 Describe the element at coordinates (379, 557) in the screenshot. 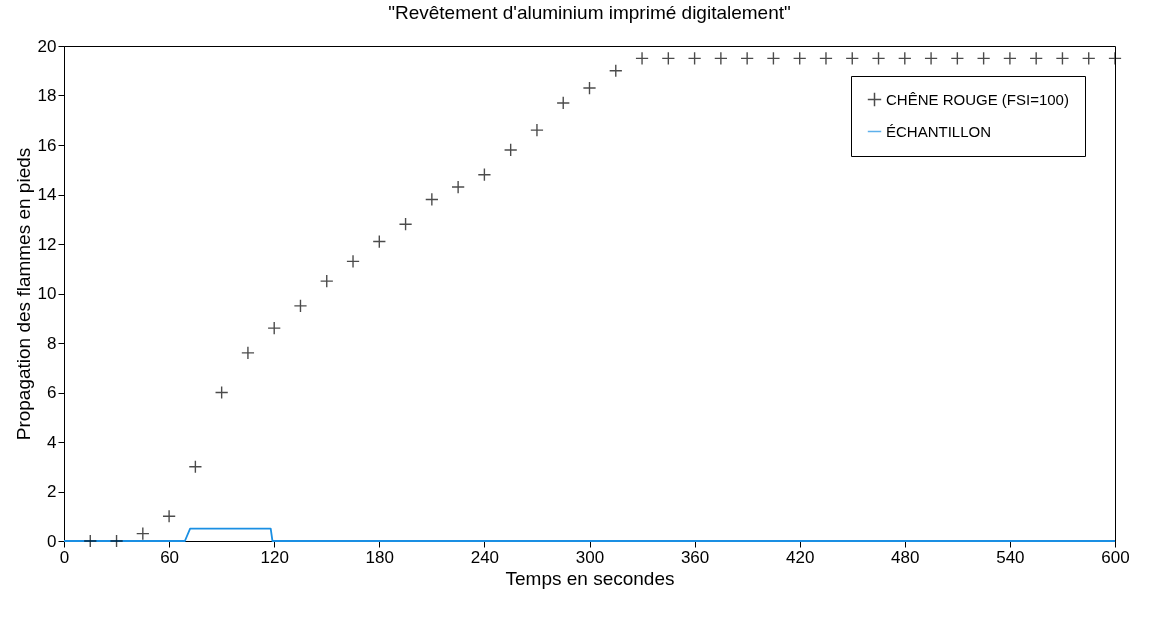

I see `x-tick-label: 180` at that location.